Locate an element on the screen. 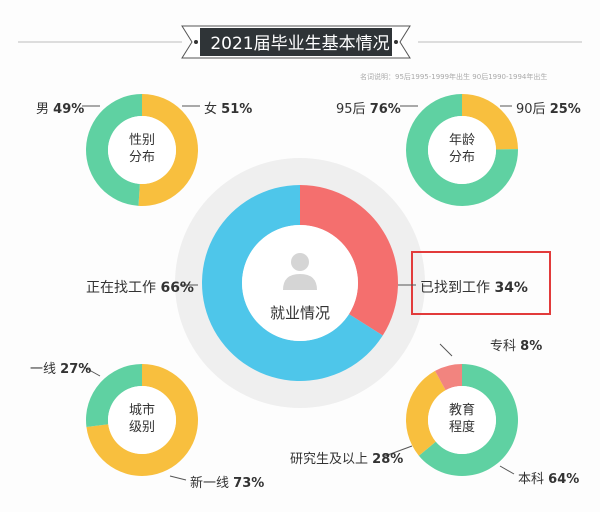 Image resolution: width=600 pixels, height=512 pixels. slice-label: 男 is located at coordinates (43, 109).